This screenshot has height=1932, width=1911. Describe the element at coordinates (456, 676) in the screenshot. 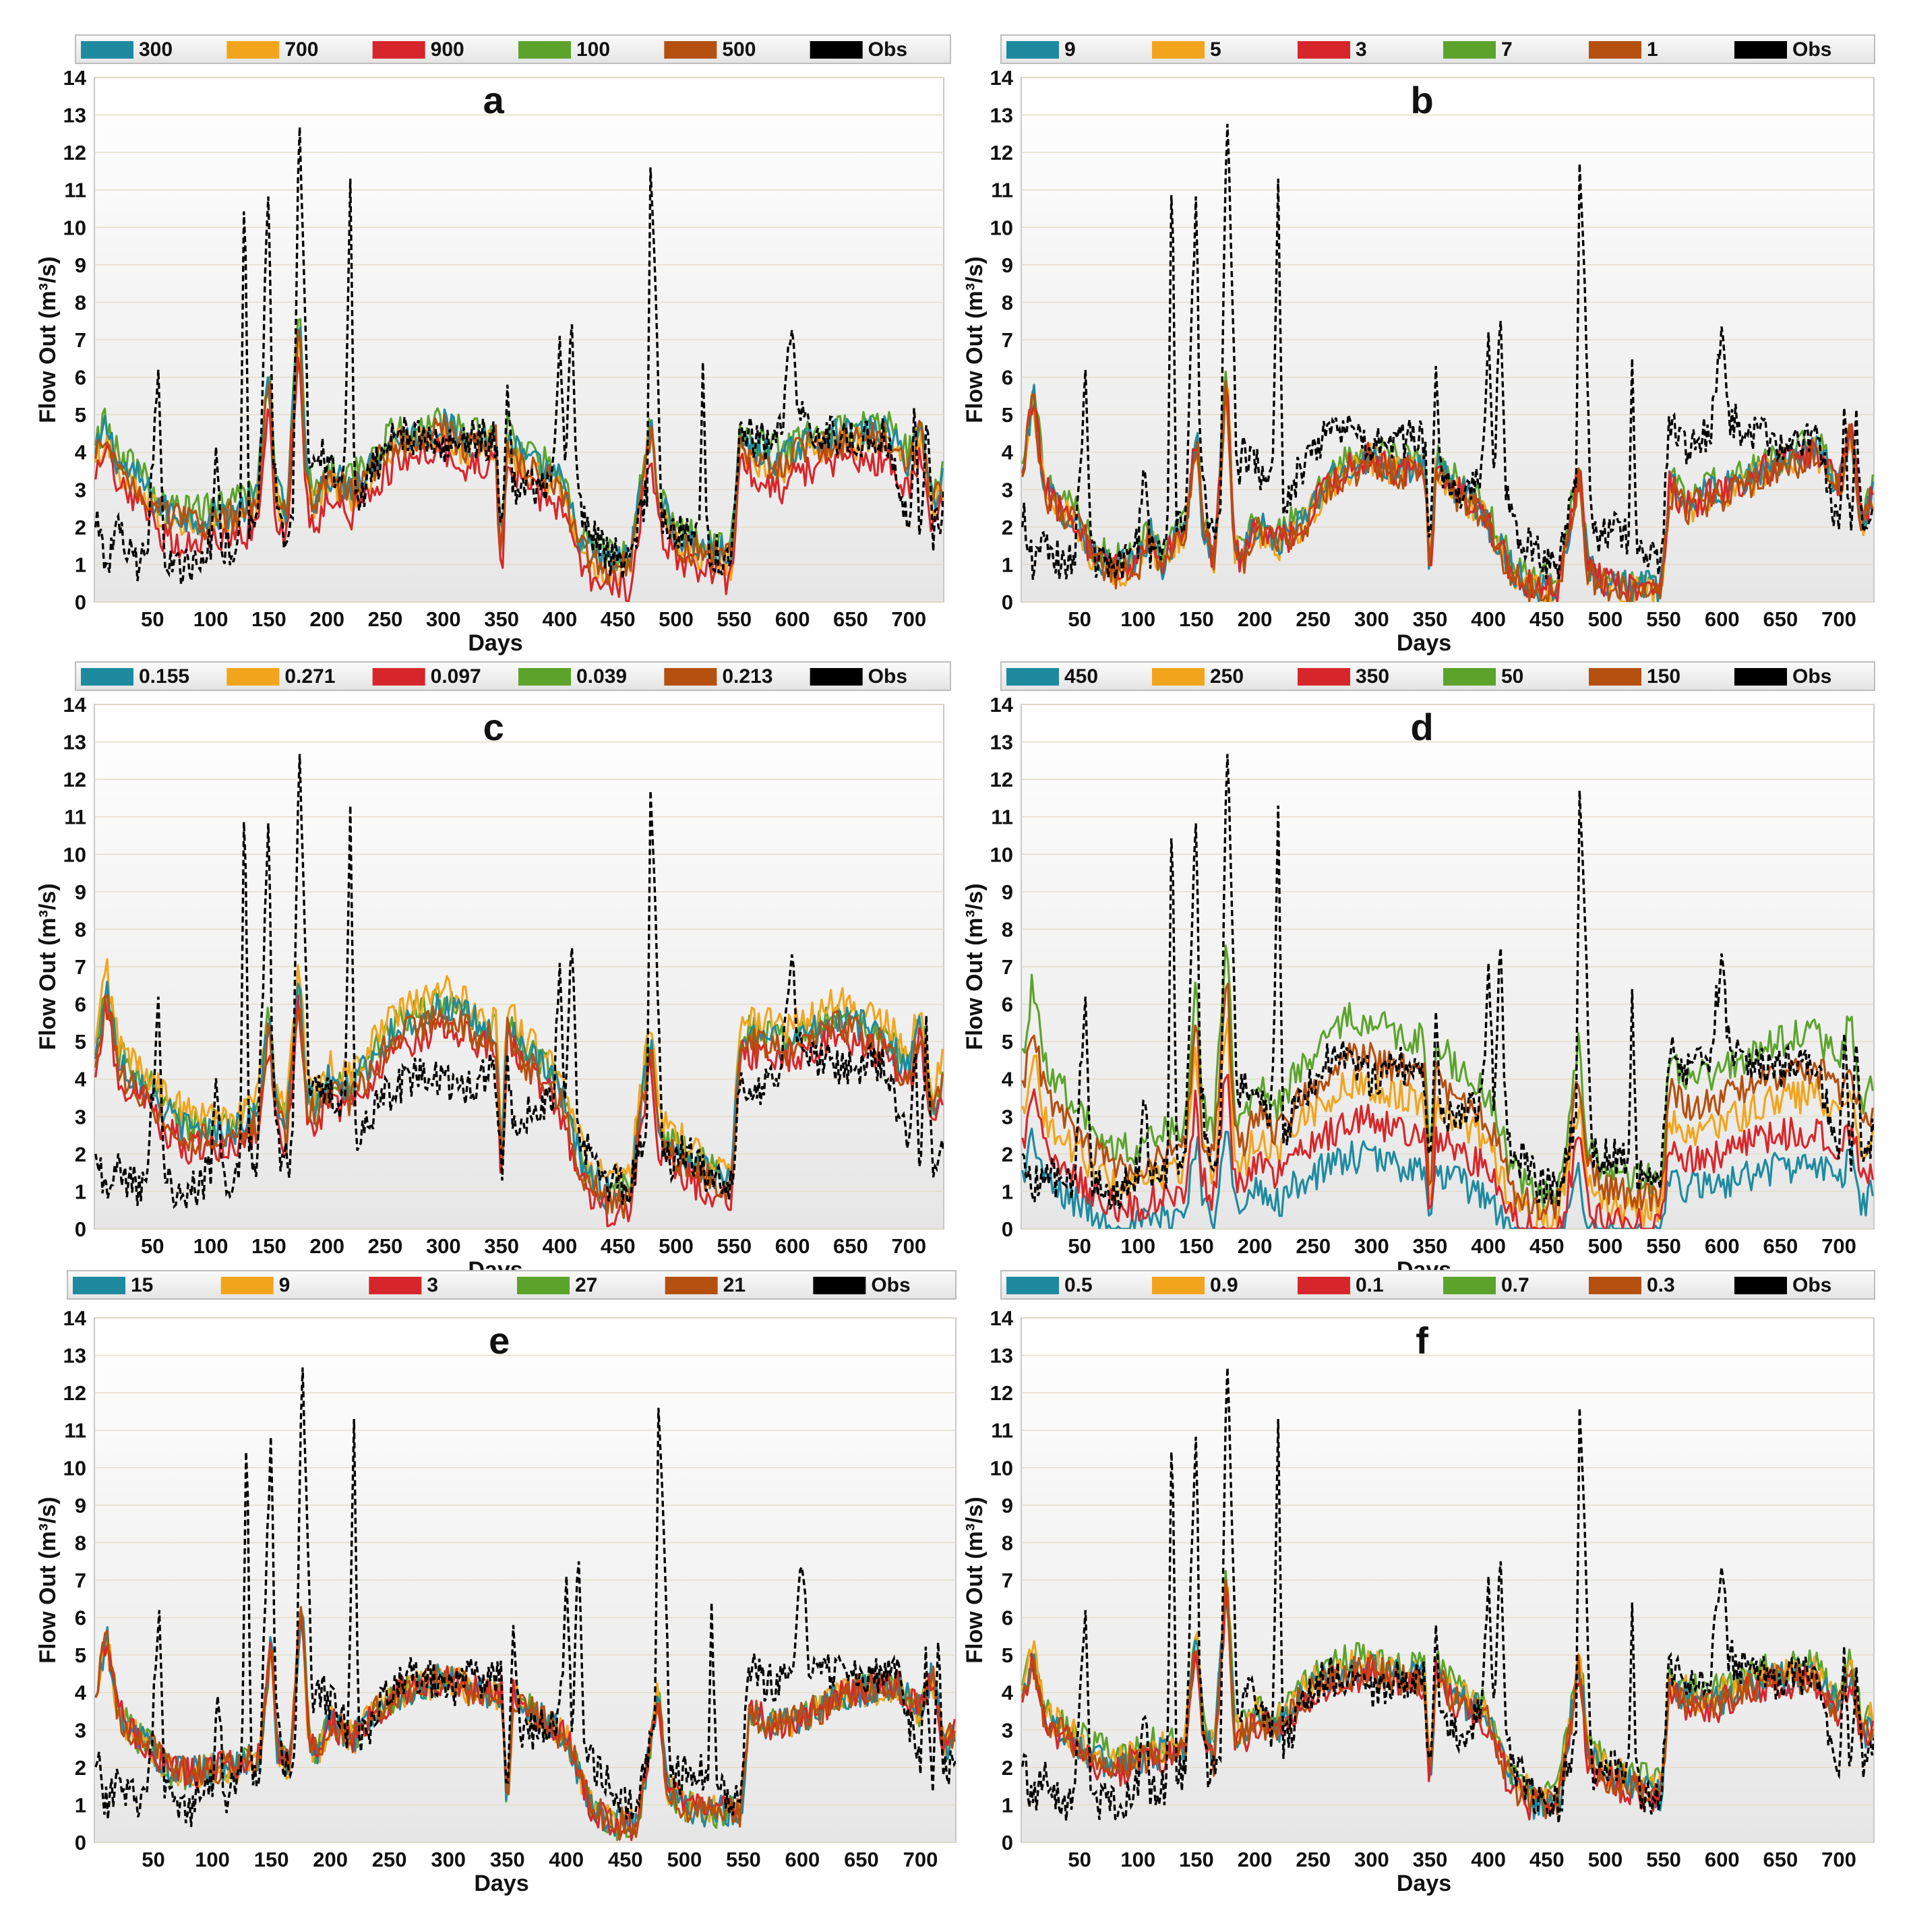

I see `legend-label: 0.097` at that location.